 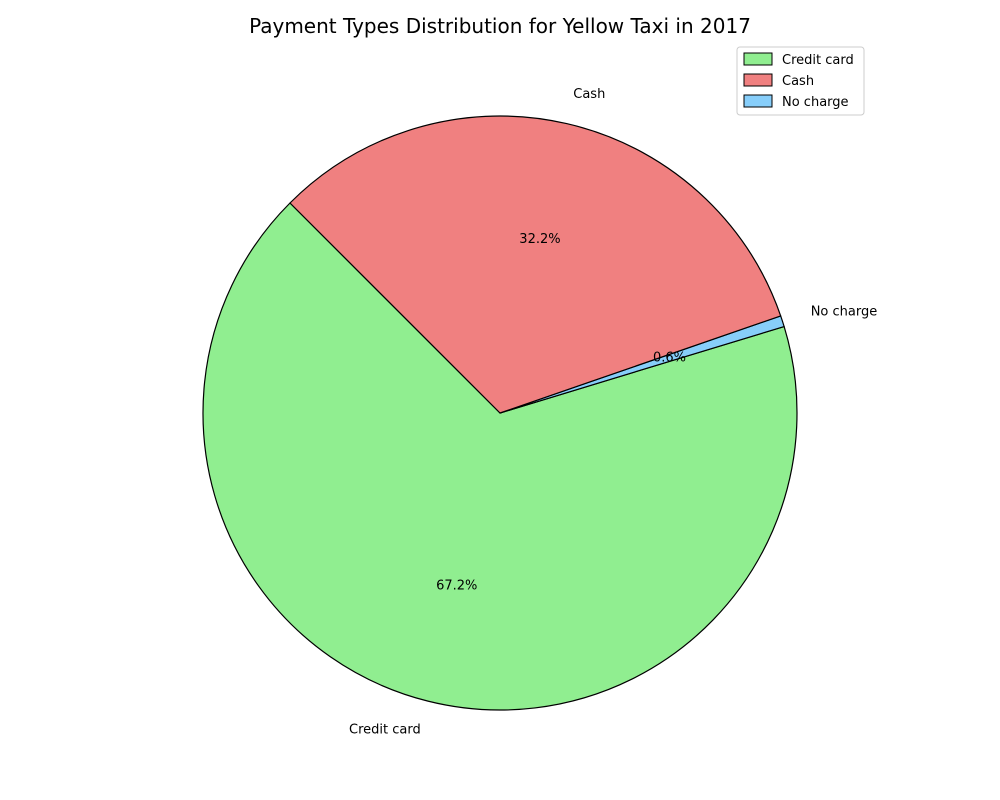 I want to click on slice-label-cash: Cash, so click(x=589, y=94).